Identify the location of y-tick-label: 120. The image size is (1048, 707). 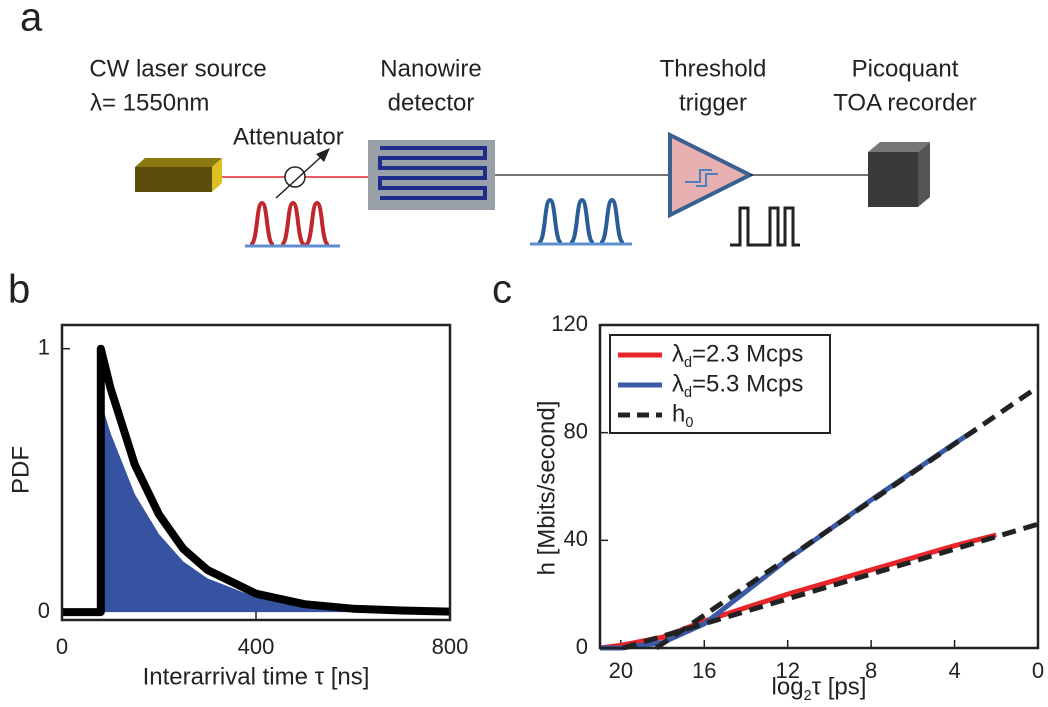
(569, 323).